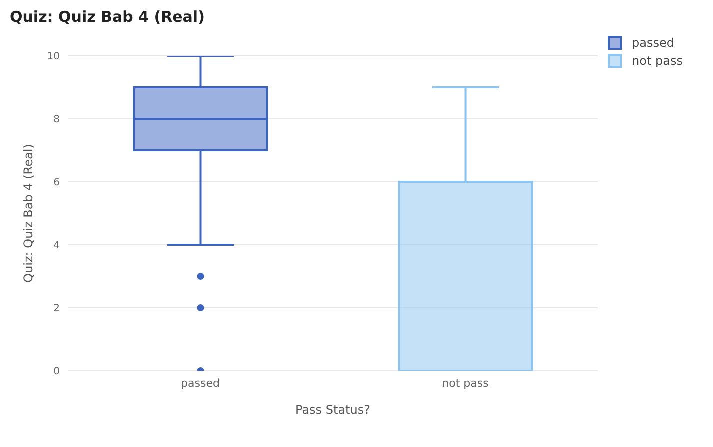 This screenshot has width=713, height=447. What do you see at coordinates (333, 410) in the screenshot?
I see `x-axis-title: Pass Status?` at bounding box center [333, 410].